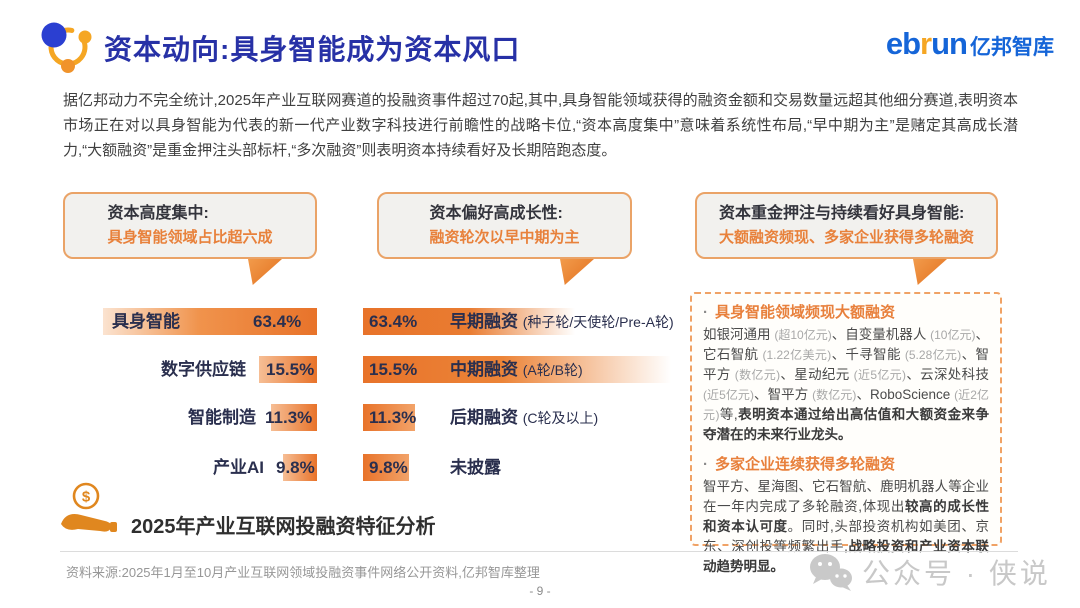 This screenshot has height=608, width=1080. What do you see at coordinates (190, 237) in the screenshot?
I see `callout-subtitle: 具身智能领域占比超六成` at bounding box center [190, 237].